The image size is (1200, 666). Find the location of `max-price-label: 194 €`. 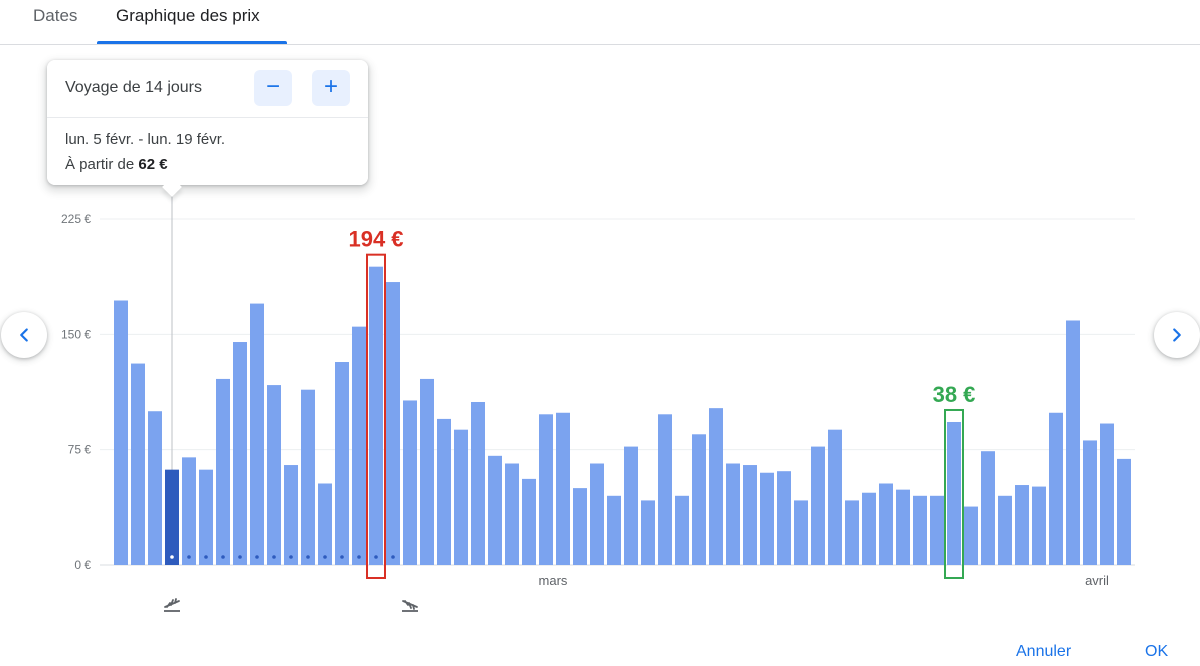

max-price-label: 194 € is located at coordinates (375, 239).